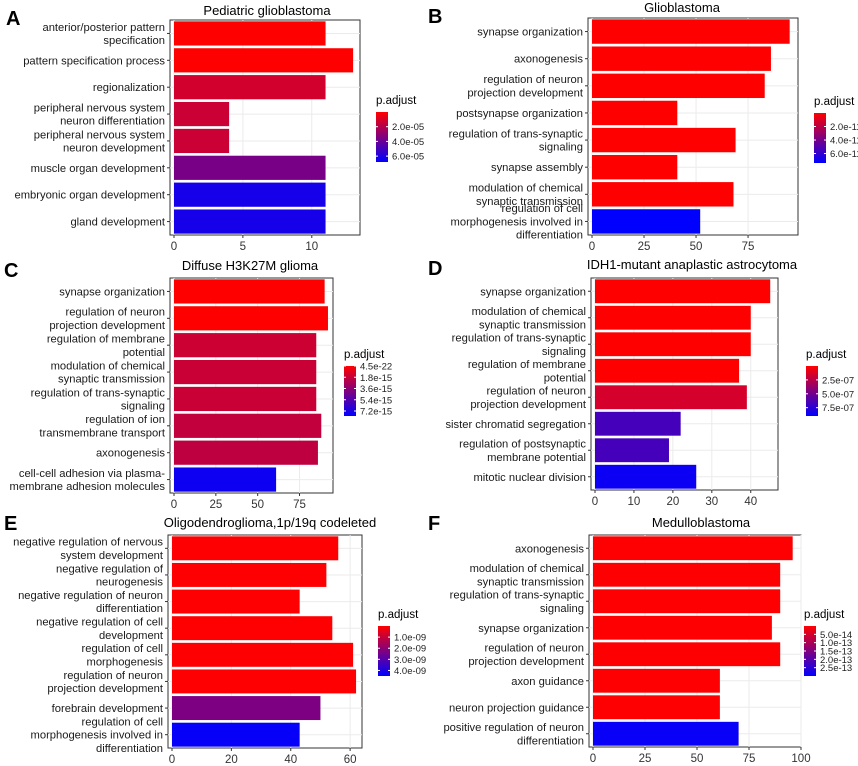 The image size is (858, 766). What do you see at coordinates (94, 61) in the screenshot?
I see `category-label: pattern specification process` at bounding box center [94, 61].